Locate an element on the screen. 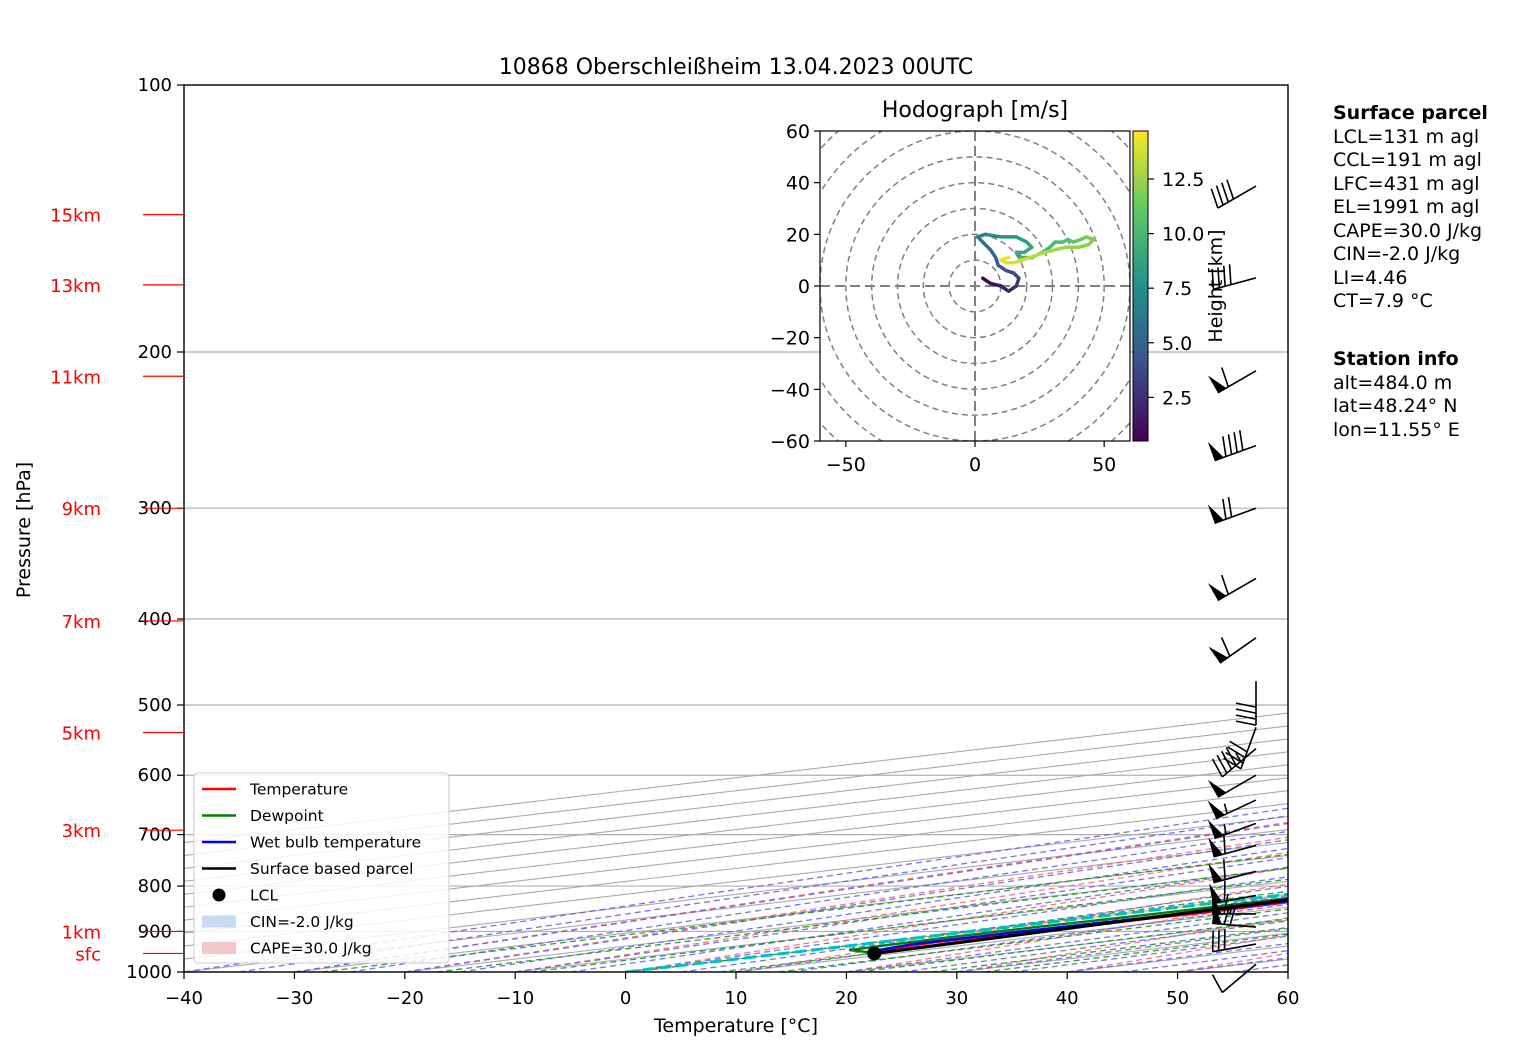  station-info-title: Station info is located at coordinates (1396, 359).